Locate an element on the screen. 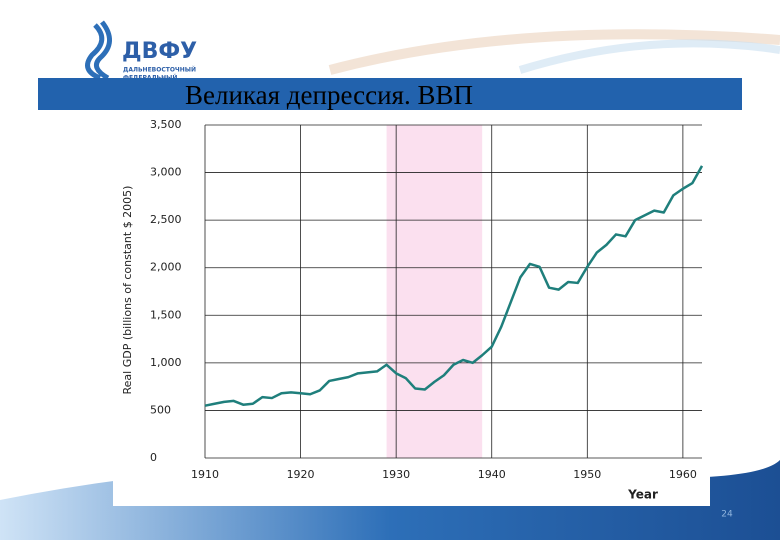 This screenshot has height=544, width=780. x-tick-label: 1910 is located at coordinates (205, 474).